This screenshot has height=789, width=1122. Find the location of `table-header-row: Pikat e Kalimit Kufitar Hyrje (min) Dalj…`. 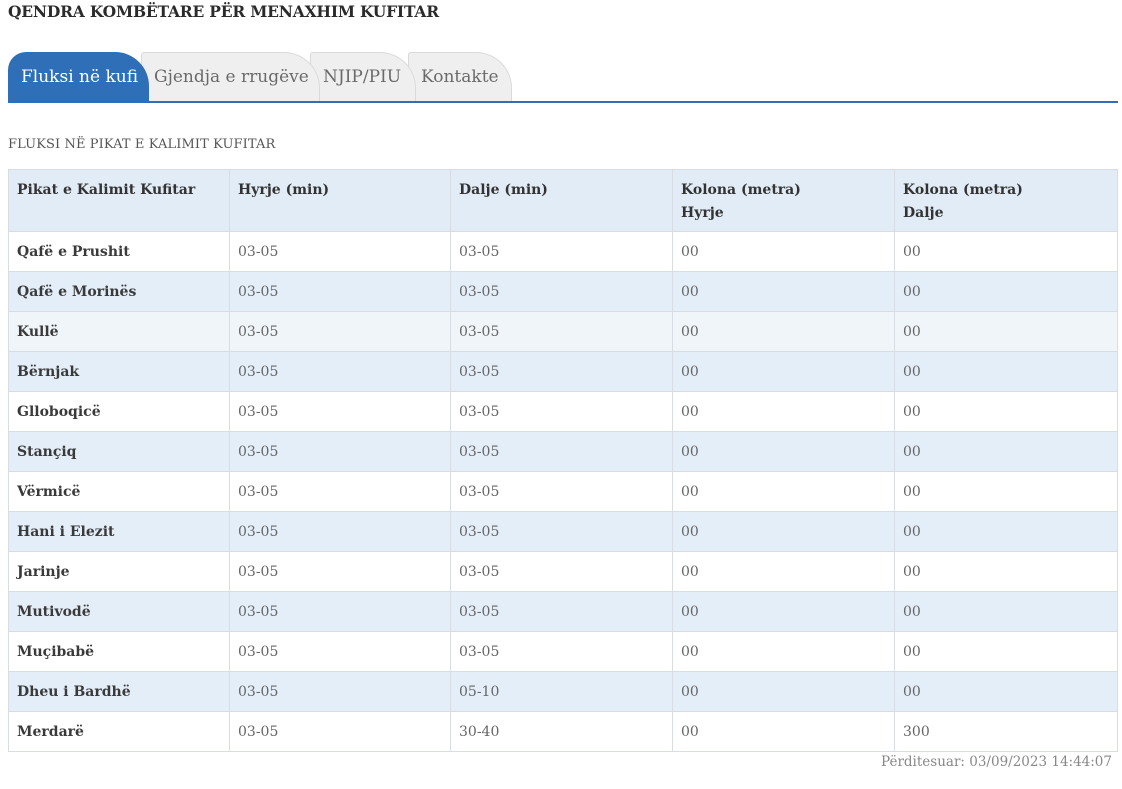

table-header-row: Pikat e Kalimit Kufitar Hyrje (min) Dalj… is located at coordinates (563, 200).